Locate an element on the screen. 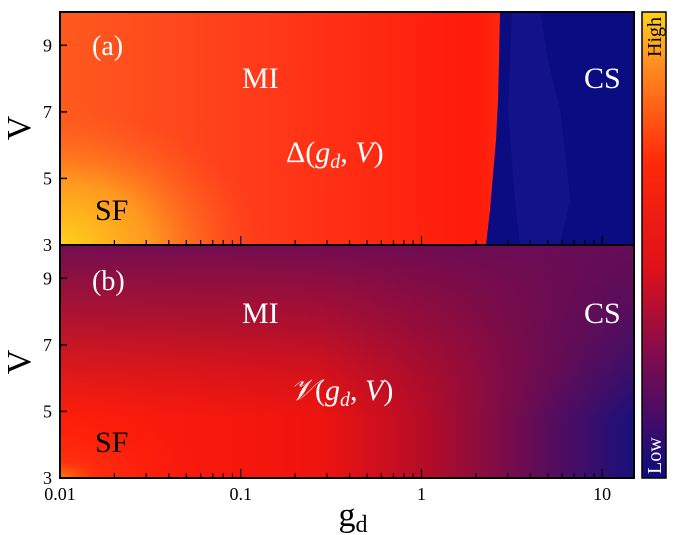 This screenshot has height=535, width=673. x-axis-label: gd is located at coordinates (353, 516).